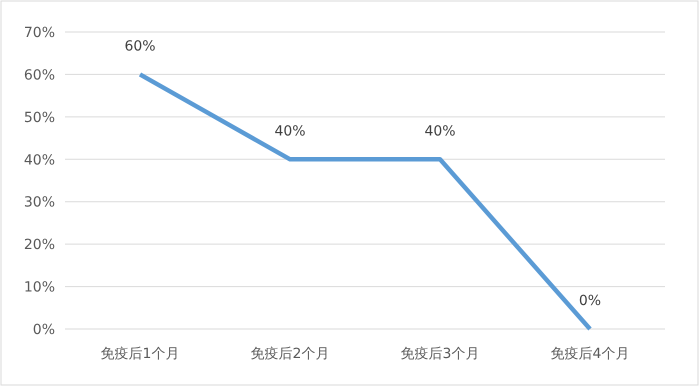 This screenshot has height=387, width=700. What do you see at coordinates (590, 301) in the screenshot?
I see `data-label: 0%` at bounding box center [590, 301].